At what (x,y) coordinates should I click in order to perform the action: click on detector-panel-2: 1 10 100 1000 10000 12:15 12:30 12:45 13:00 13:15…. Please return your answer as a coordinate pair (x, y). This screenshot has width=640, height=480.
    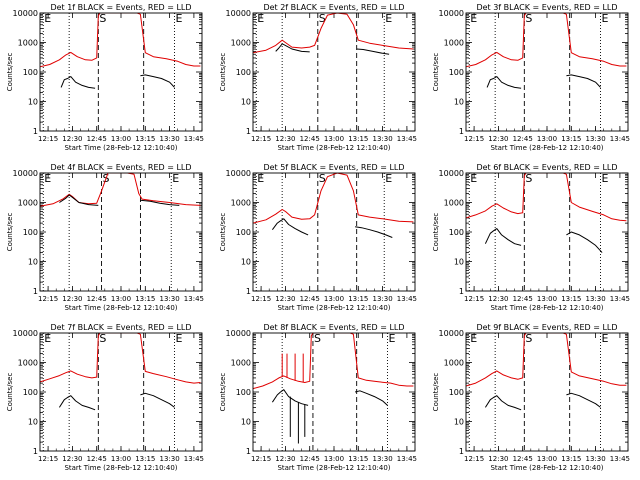
    Looking at the image, I should click on (318, 77).